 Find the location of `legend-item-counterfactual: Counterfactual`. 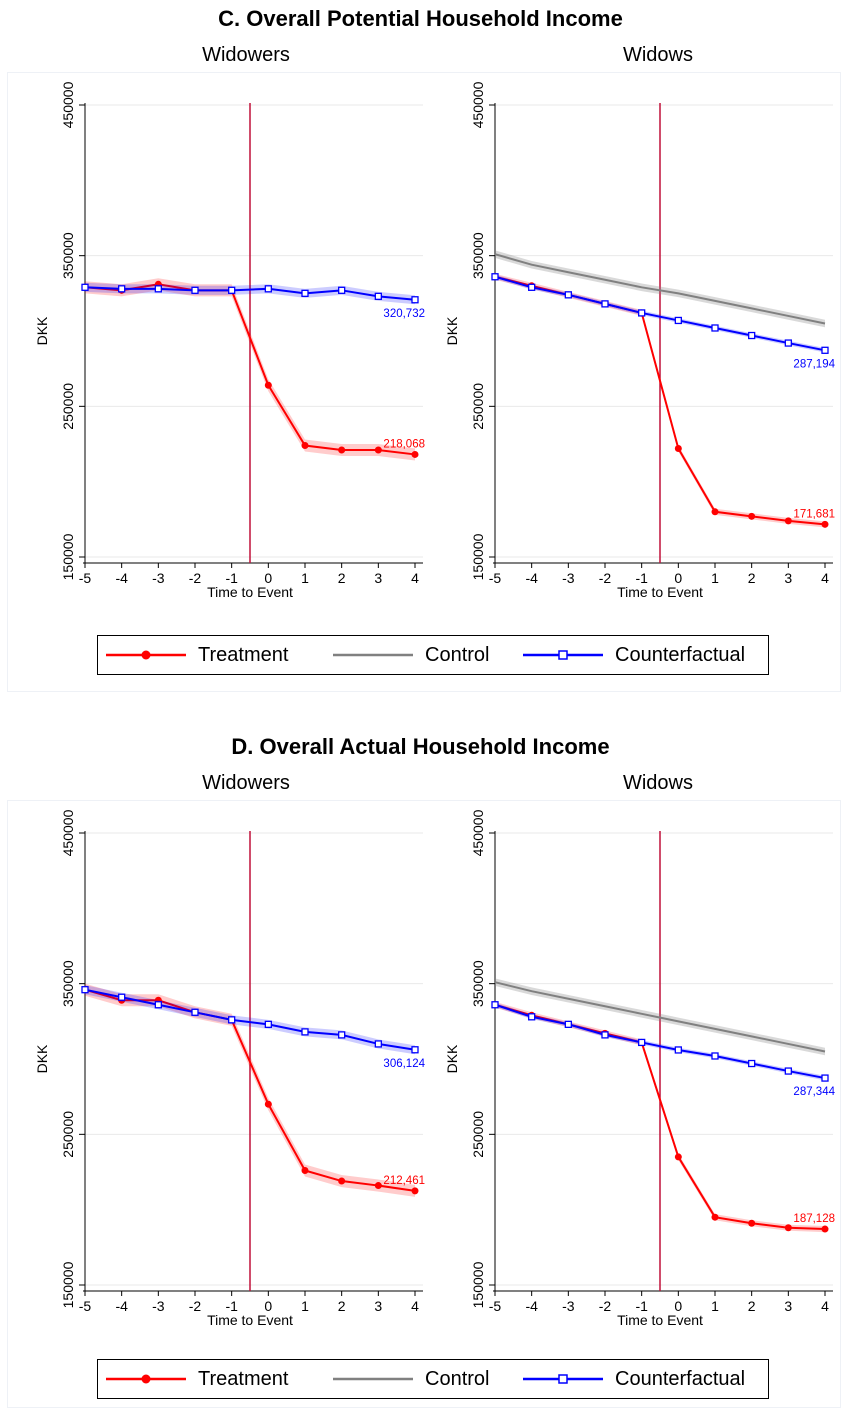

legend-item-counterfactual: Counterfactual is located at coordinates (634, 655).